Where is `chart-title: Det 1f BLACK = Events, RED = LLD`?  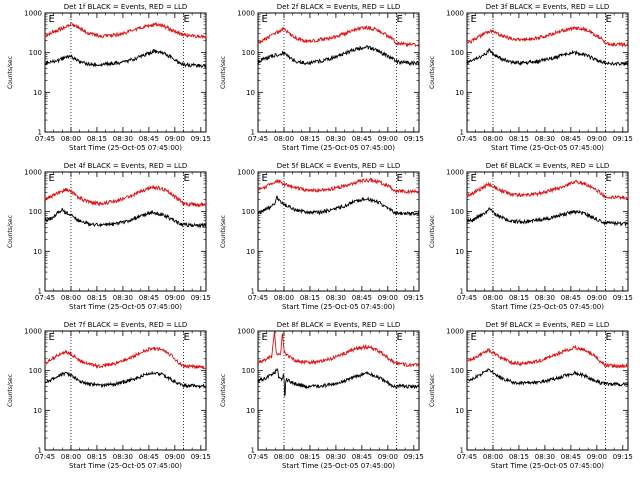
chart-title: Det 1f BLACK = Events, RED = LLD is located at coordinates (125, 7).